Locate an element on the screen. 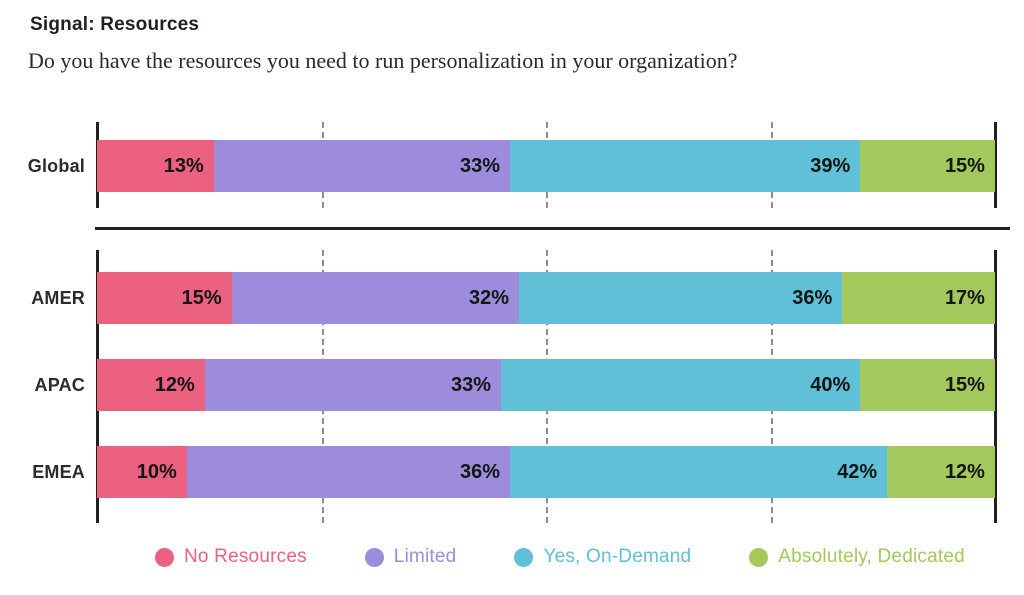 This screenshot has width=1024, height=595. bar-row-amer: AMER 15% 32% 36% 17% is located at coordinates (505, 298).